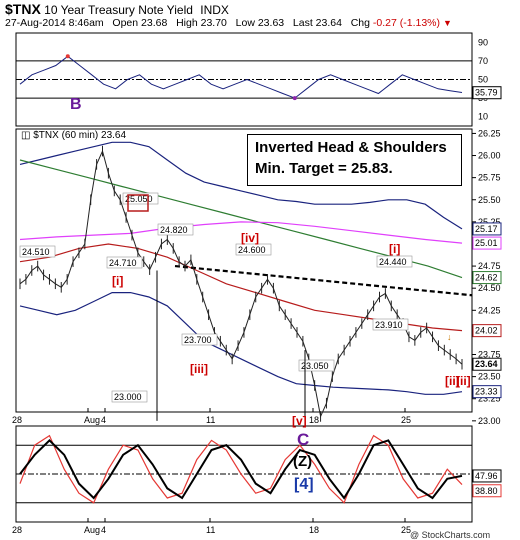 The width and height of the screenshot is (520, 540). What do you see at coordinates (483, 117) in the screenshot?
I see `rsi-tick-label: 10` at bounding box center [483, 117].